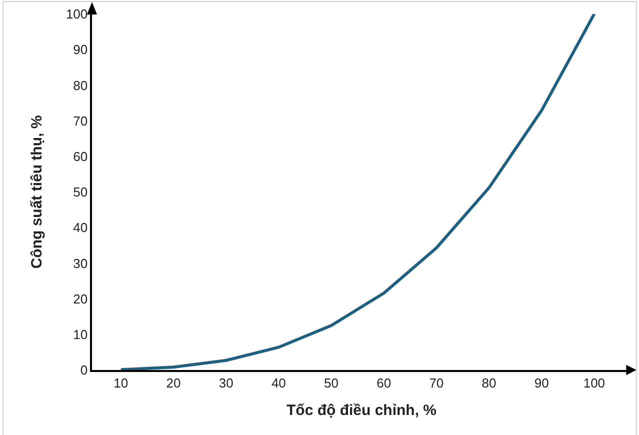 The width and height of the screenshot is (639, 435). What do you see at coordinates (541, 382) in the screenshot?
I see `x-tick-label: 90` at bounding box center [541, 382].